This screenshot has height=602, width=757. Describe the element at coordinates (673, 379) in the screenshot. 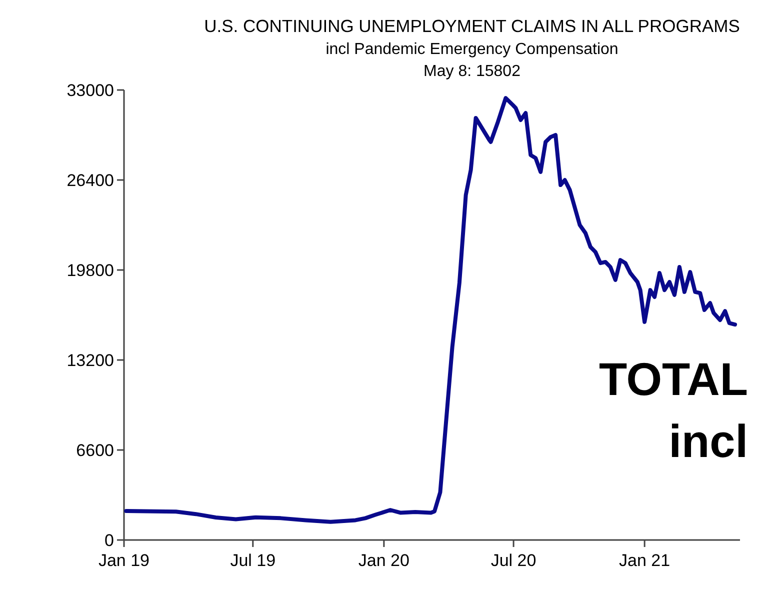

I see `annotation: TOTAL` at that location.